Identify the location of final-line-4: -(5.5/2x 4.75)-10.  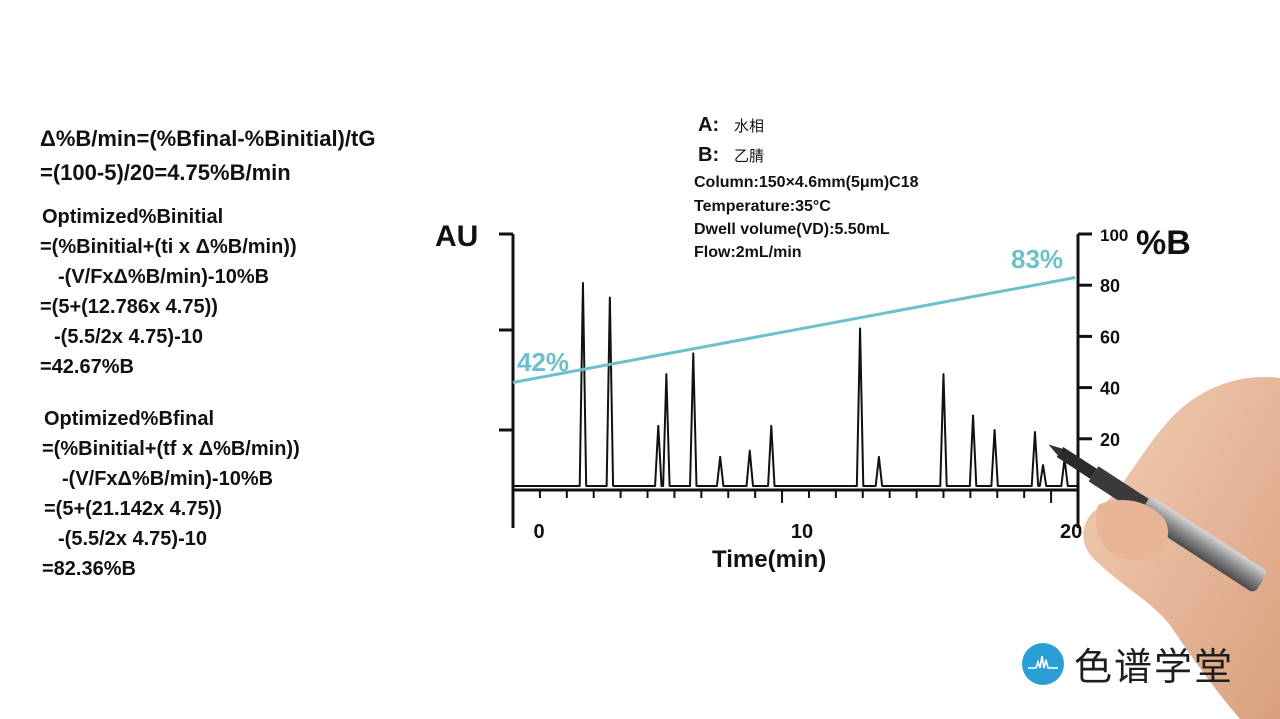
(132, 539).